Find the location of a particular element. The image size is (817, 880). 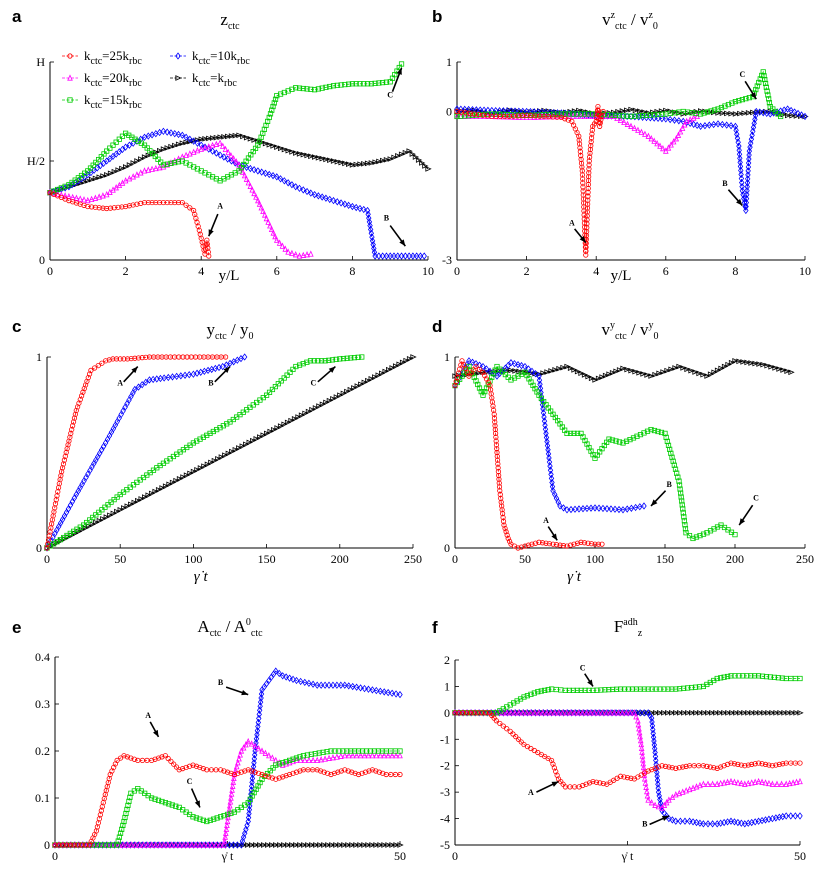

x-tick-label: 2 is located at coordinates (126, 271).